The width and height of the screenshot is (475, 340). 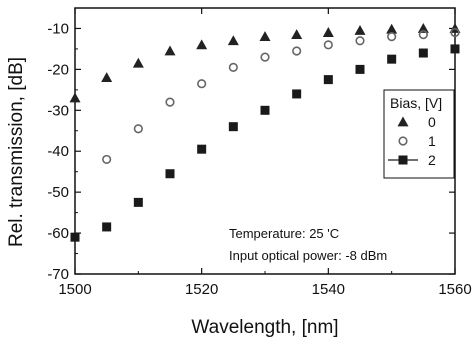 What do you see at coordinates (74, 289) in the screenshot?
I see `x-tick-label: 1500` at bounding box center [74, 289].